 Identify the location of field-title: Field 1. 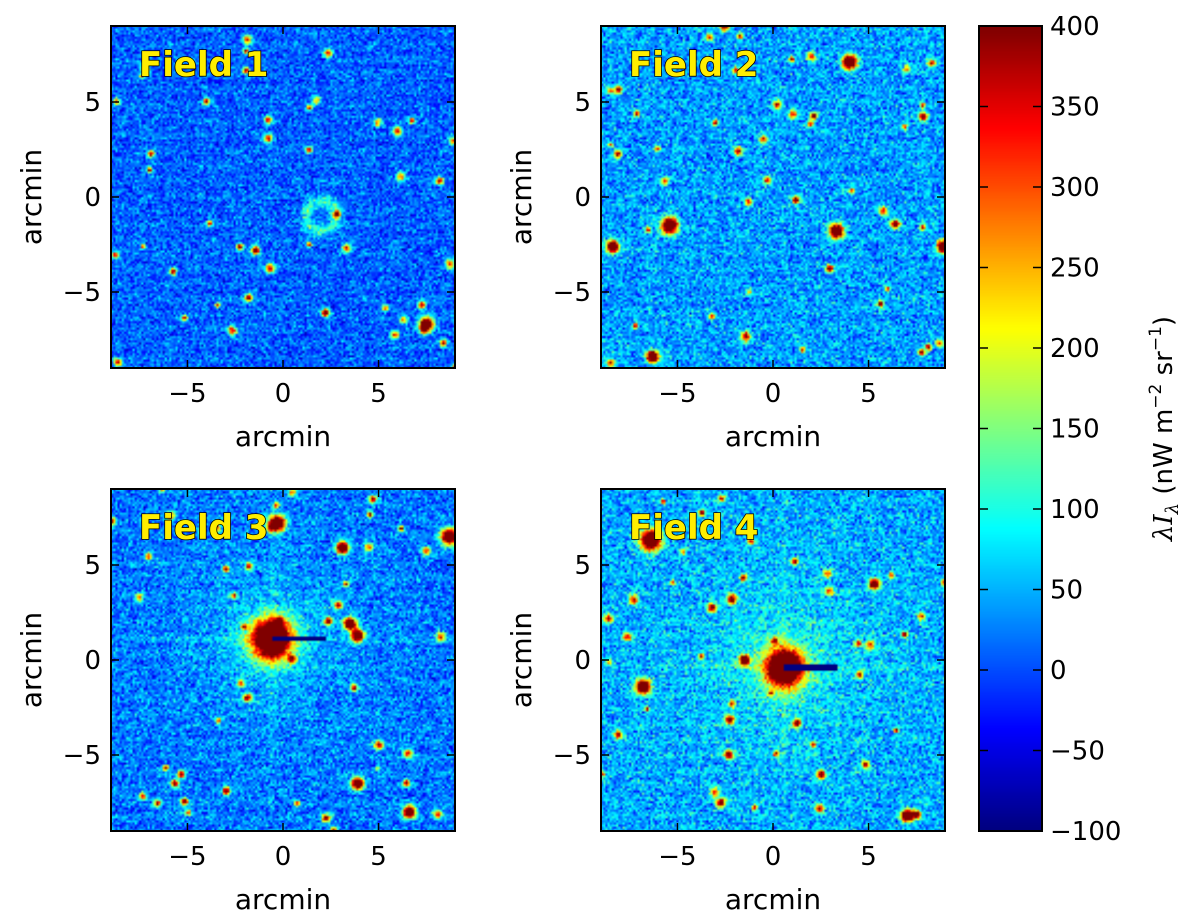
(203, 65).